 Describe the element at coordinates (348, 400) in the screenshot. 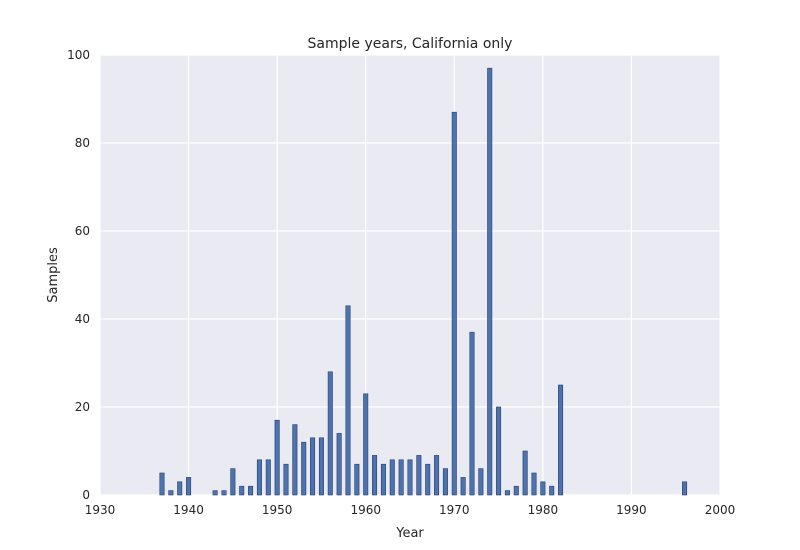

I see `bar-1958` at that location.